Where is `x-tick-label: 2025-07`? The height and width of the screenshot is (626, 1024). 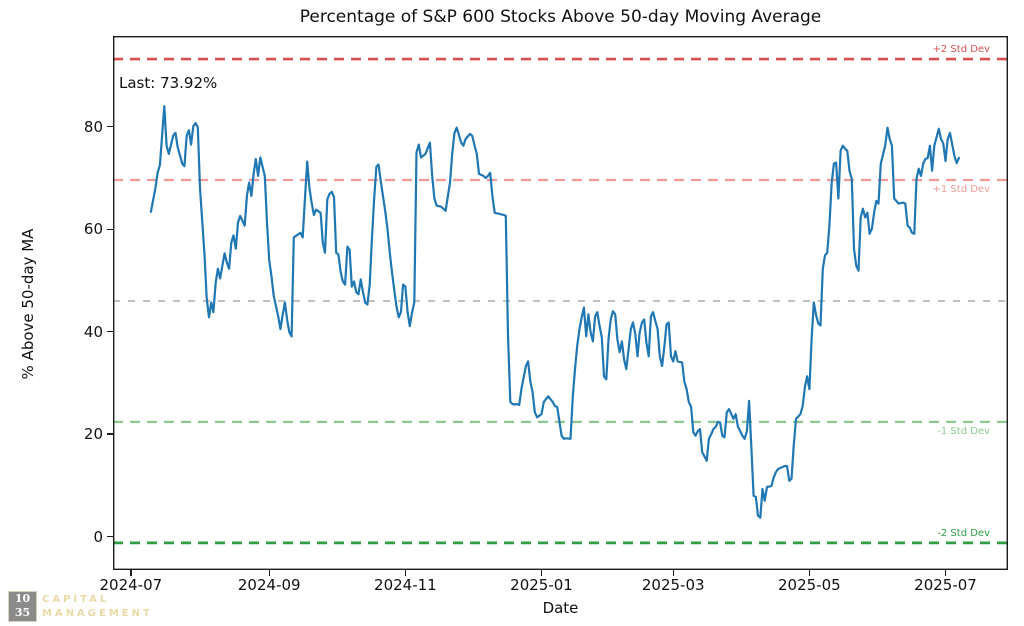
x-tick-label: 2025-07 is located at coordinates (945, 585).